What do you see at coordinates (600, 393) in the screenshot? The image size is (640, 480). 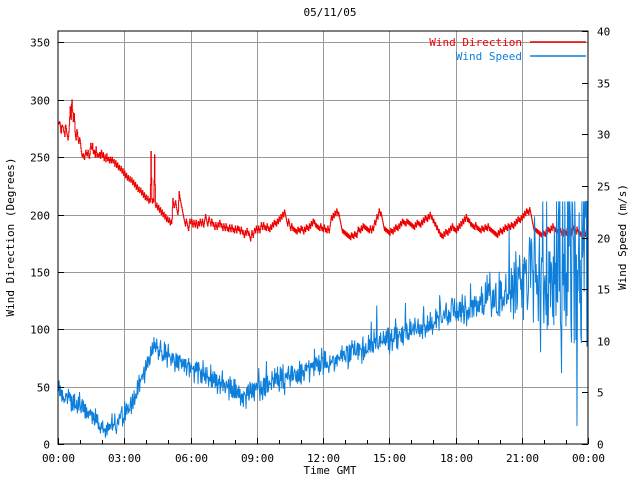 I see `right-tick-label: 5` at bounding box center [600, 393].